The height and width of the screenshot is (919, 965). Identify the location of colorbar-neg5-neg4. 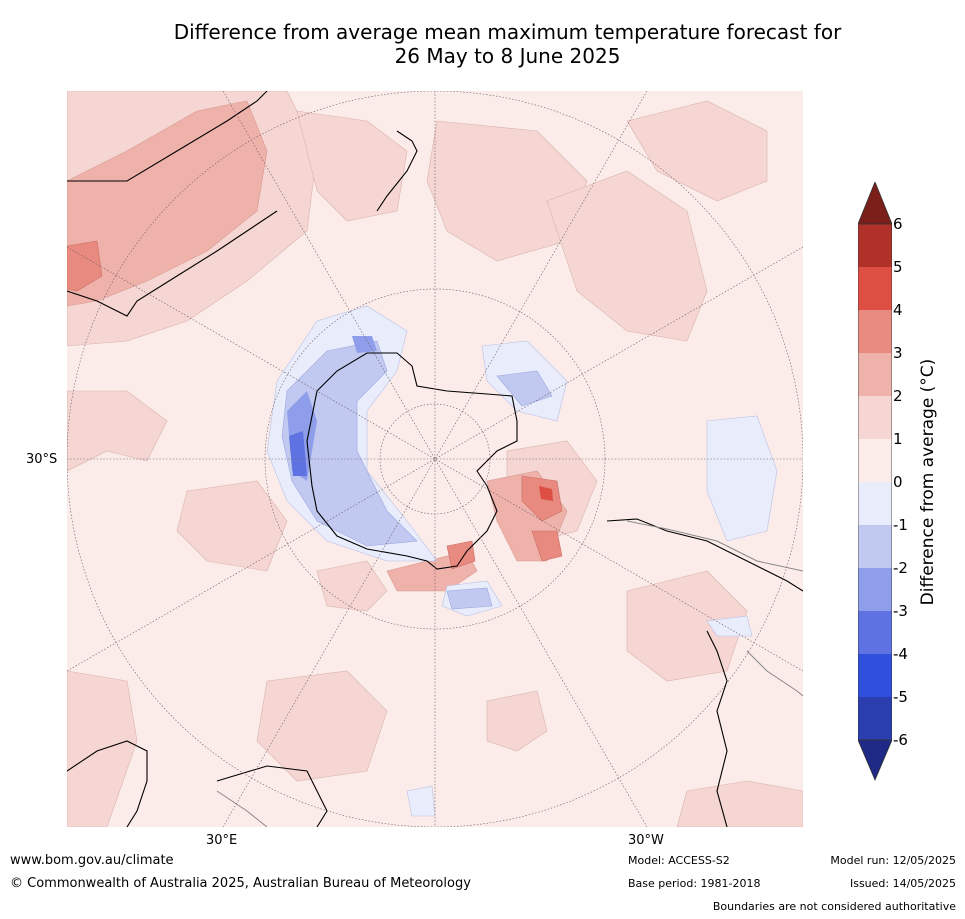
(875, 675).